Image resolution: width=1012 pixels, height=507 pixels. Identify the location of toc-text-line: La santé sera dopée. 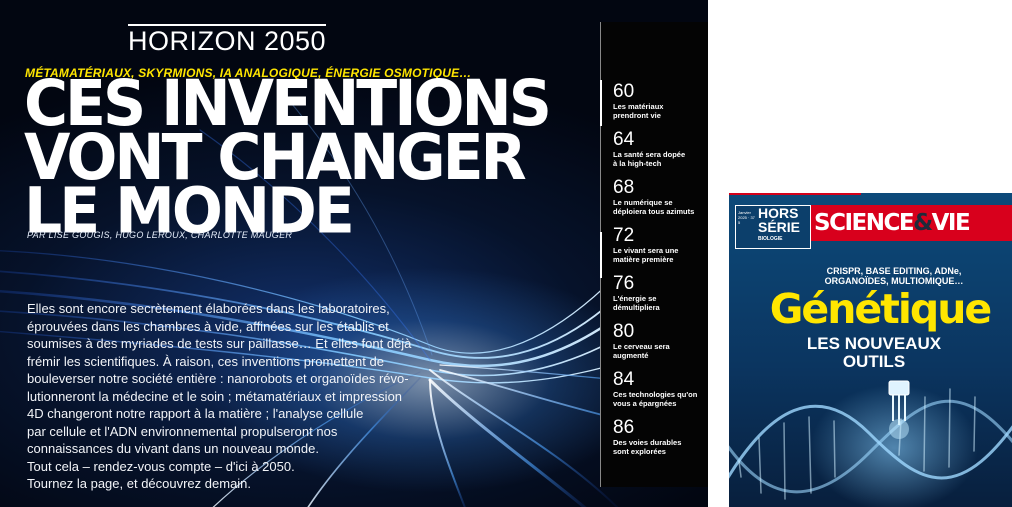
(649, 154).